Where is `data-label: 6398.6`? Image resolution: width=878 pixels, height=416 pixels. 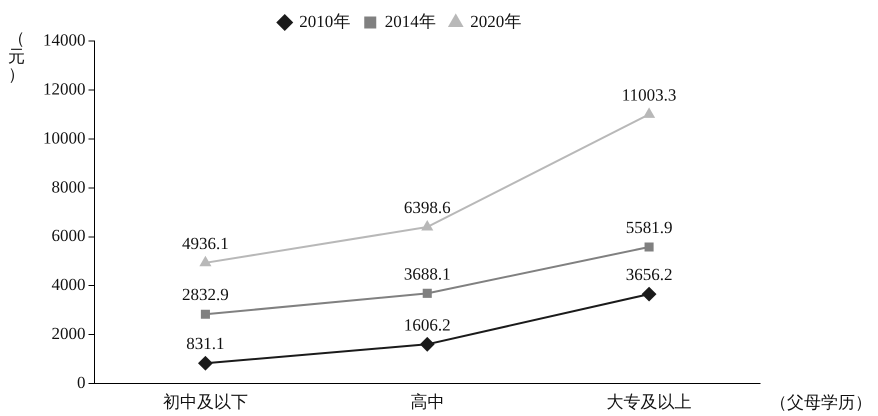
data-label: 6398.6 is located at coordinates (427, 207).